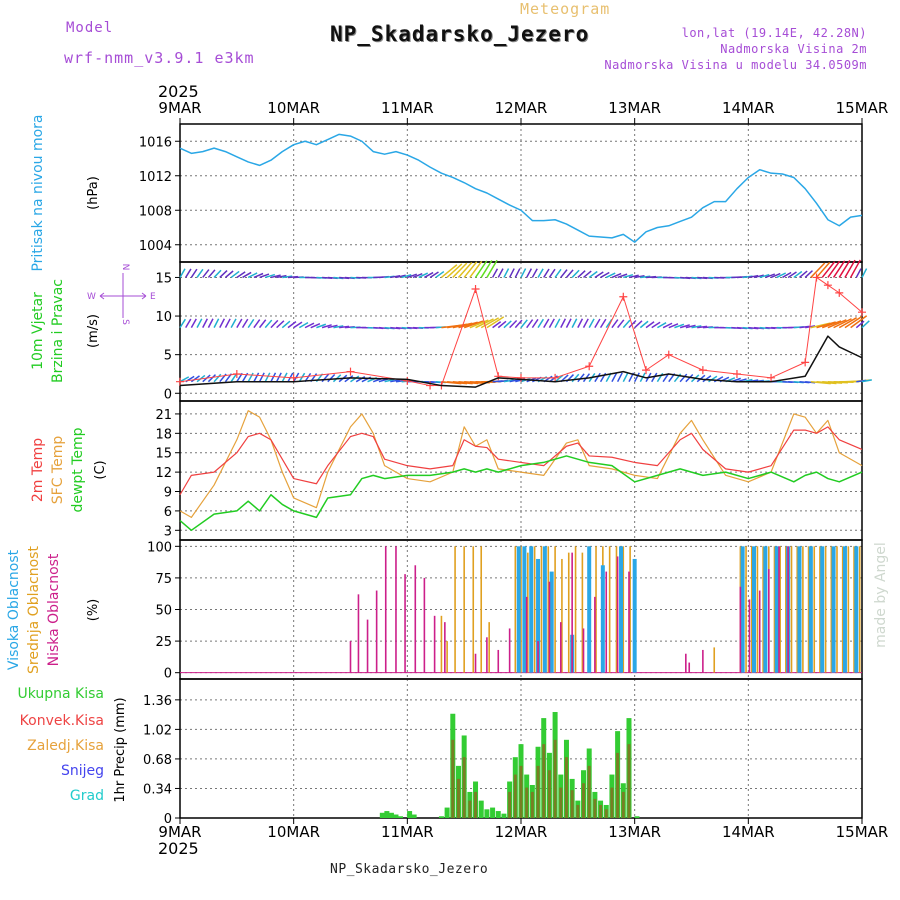  What do you see at coordinates (168, 356) in the screenshot?
I see `y-tick-label: 5` at bounding box center [168, 356].